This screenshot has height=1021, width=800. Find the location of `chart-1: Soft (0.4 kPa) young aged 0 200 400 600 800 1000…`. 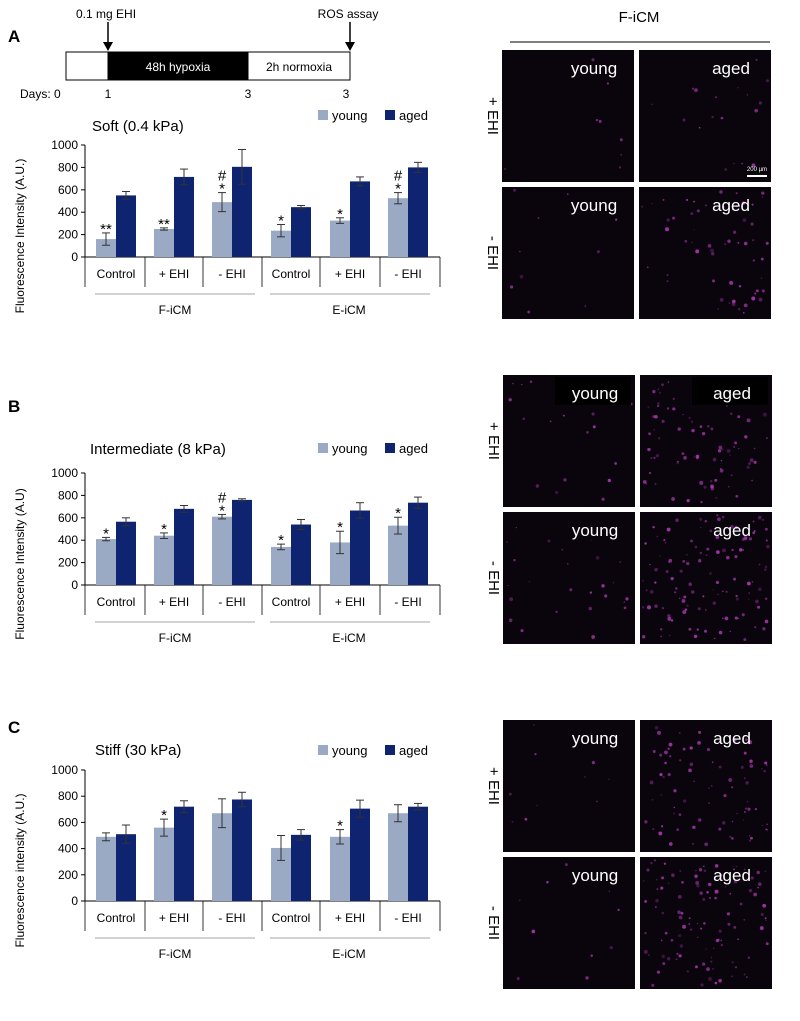

chart-1: Soft (0.4 kPa) young aged 0 200 400 600 800 1000… is located at coordinates (227, 212).